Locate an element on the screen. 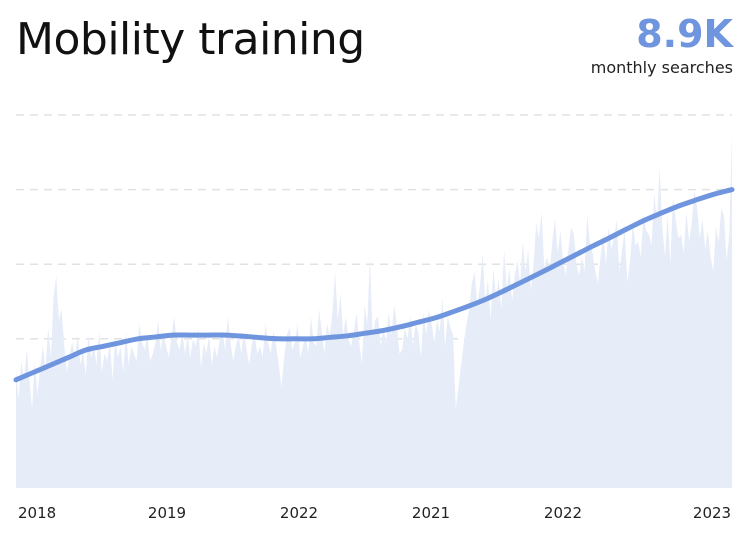 The height and width of the screenshot is (540, 750). x-tick-label: 2019 is located at coordinates (167, 513).